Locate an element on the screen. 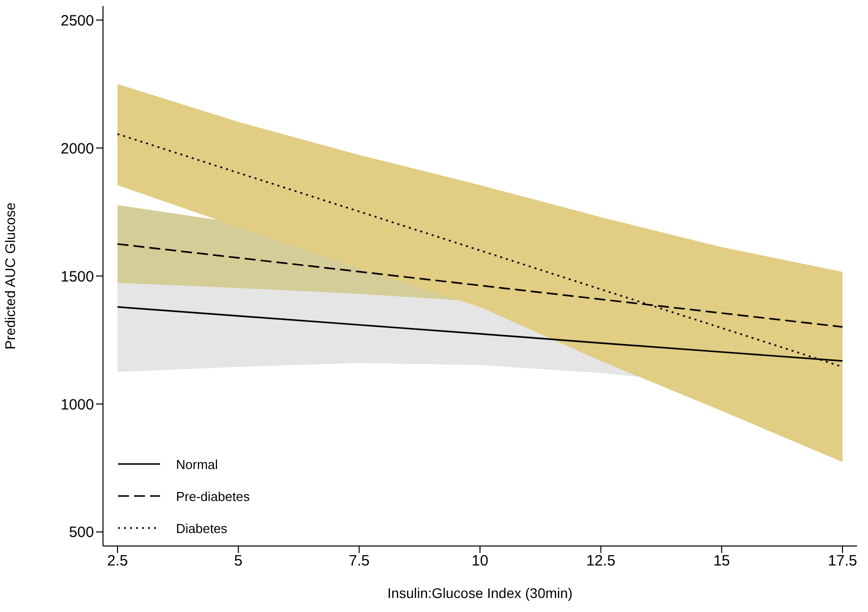 The height and width of the screenshot is (612, 868). y-tick-label: 1000 is located at coordinates (77, 405).